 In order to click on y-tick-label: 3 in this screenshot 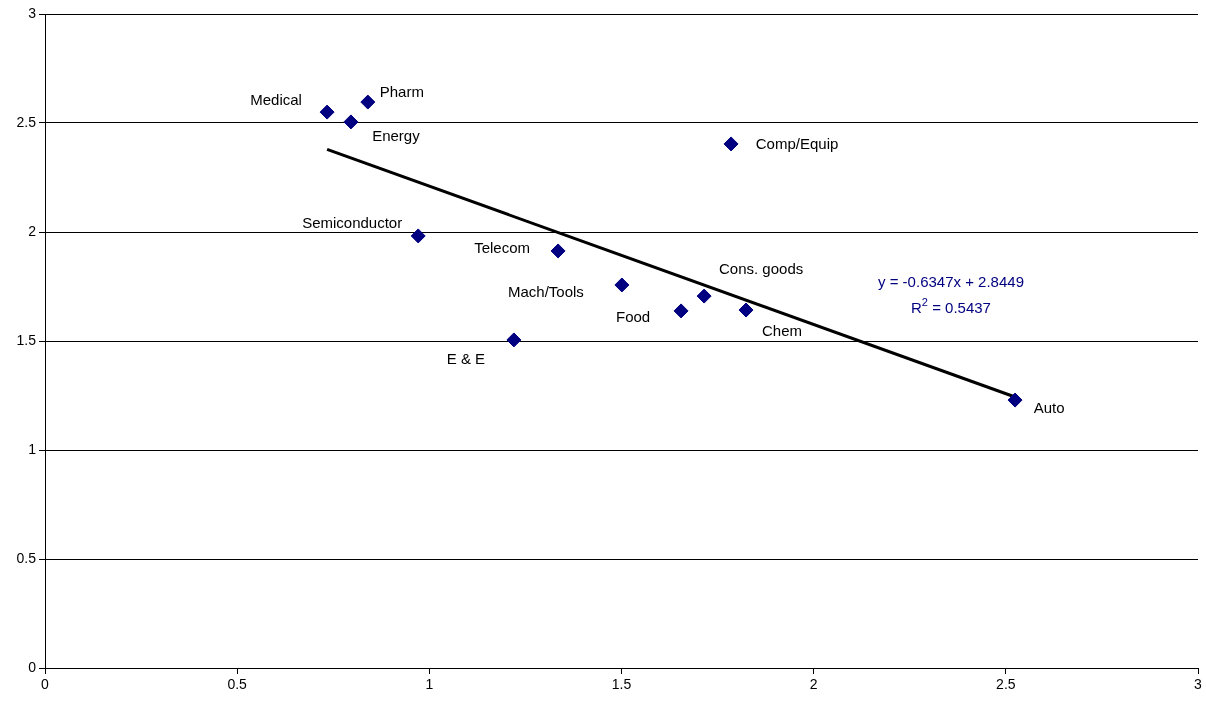, I will do `click(32, 12)`.